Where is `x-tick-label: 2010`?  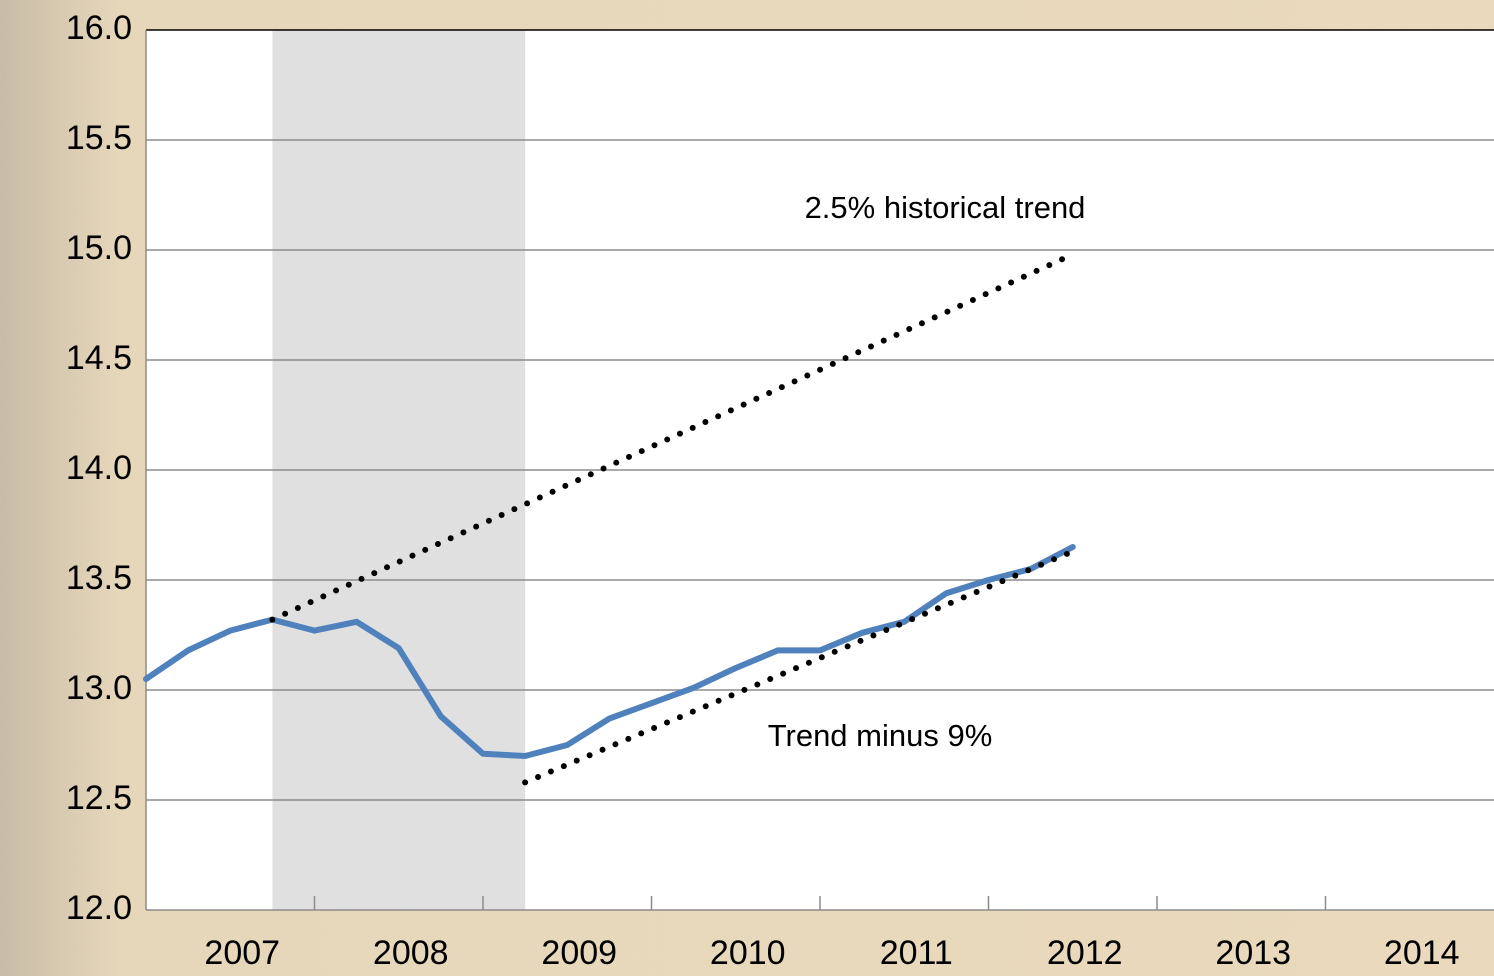
x-tick-label: 2010 is located at coordinates (748, 953).